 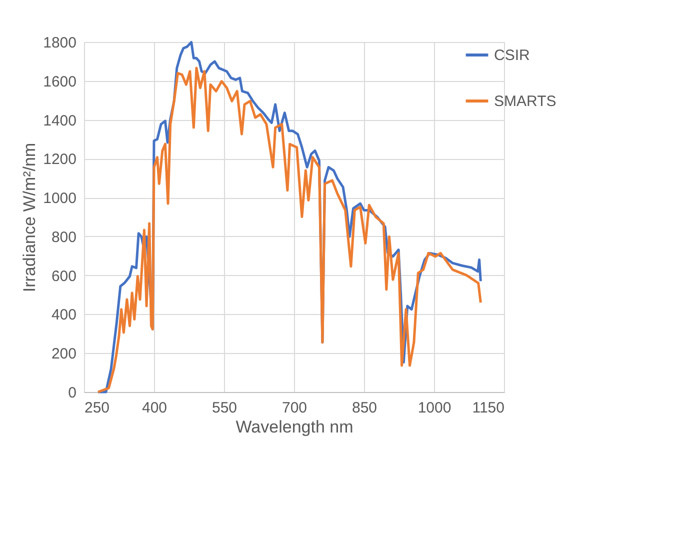 What do you see at coordinates (59, 159) in the screenshot?
I see `y-tick-label: 1200` at bounding box center [59, 159].